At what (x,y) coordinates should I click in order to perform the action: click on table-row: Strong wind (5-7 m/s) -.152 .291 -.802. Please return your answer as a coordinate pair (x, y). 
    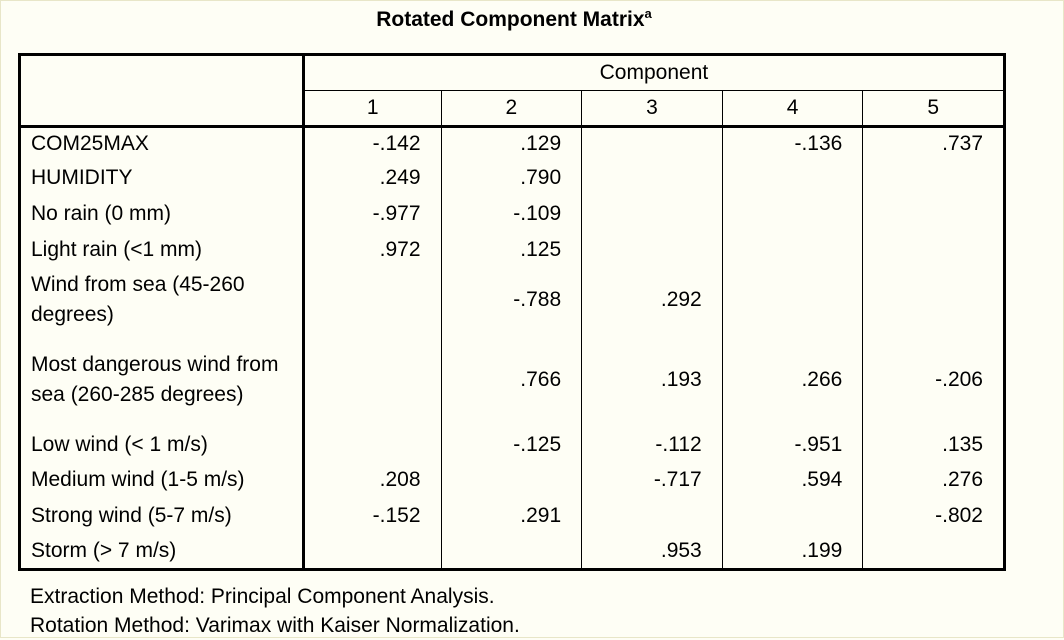
    Looking at the image, I should click on (512, 516).